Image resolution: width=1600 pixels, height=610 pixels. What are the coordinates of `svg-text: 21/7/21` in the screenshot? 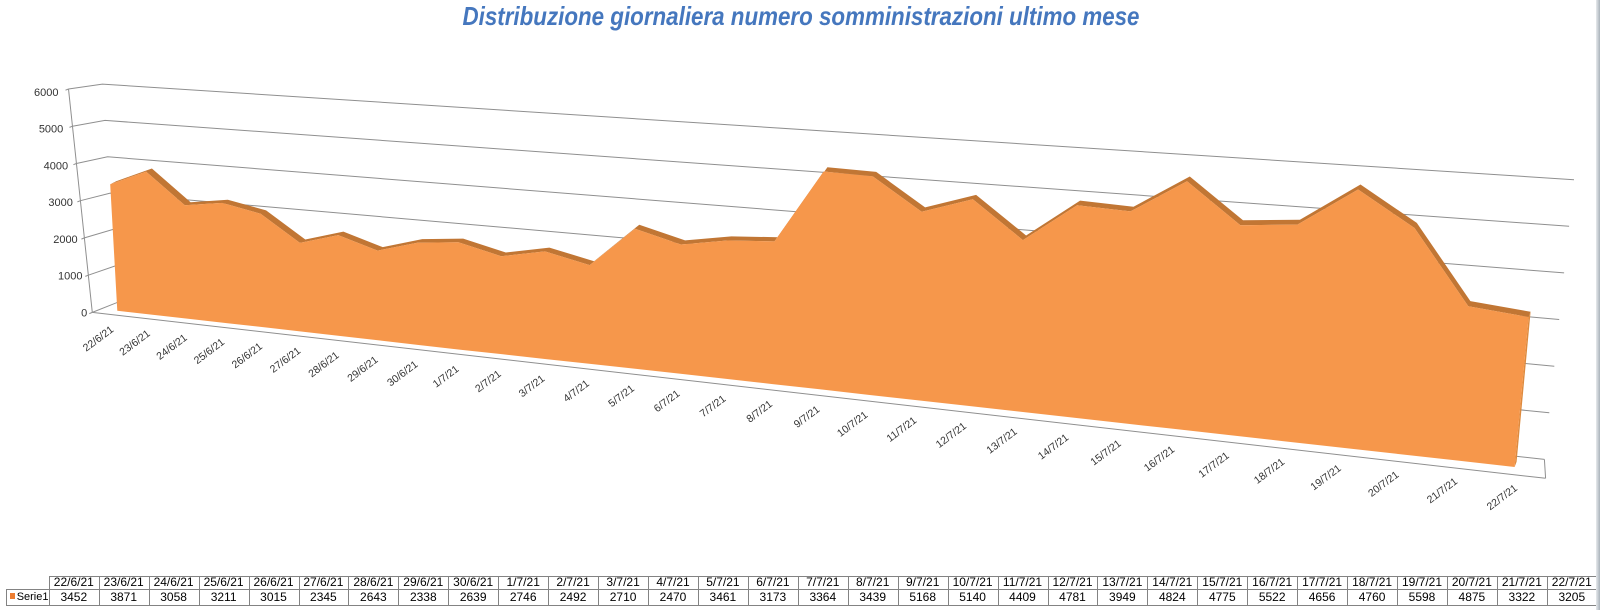 It's located at (1442, 490).